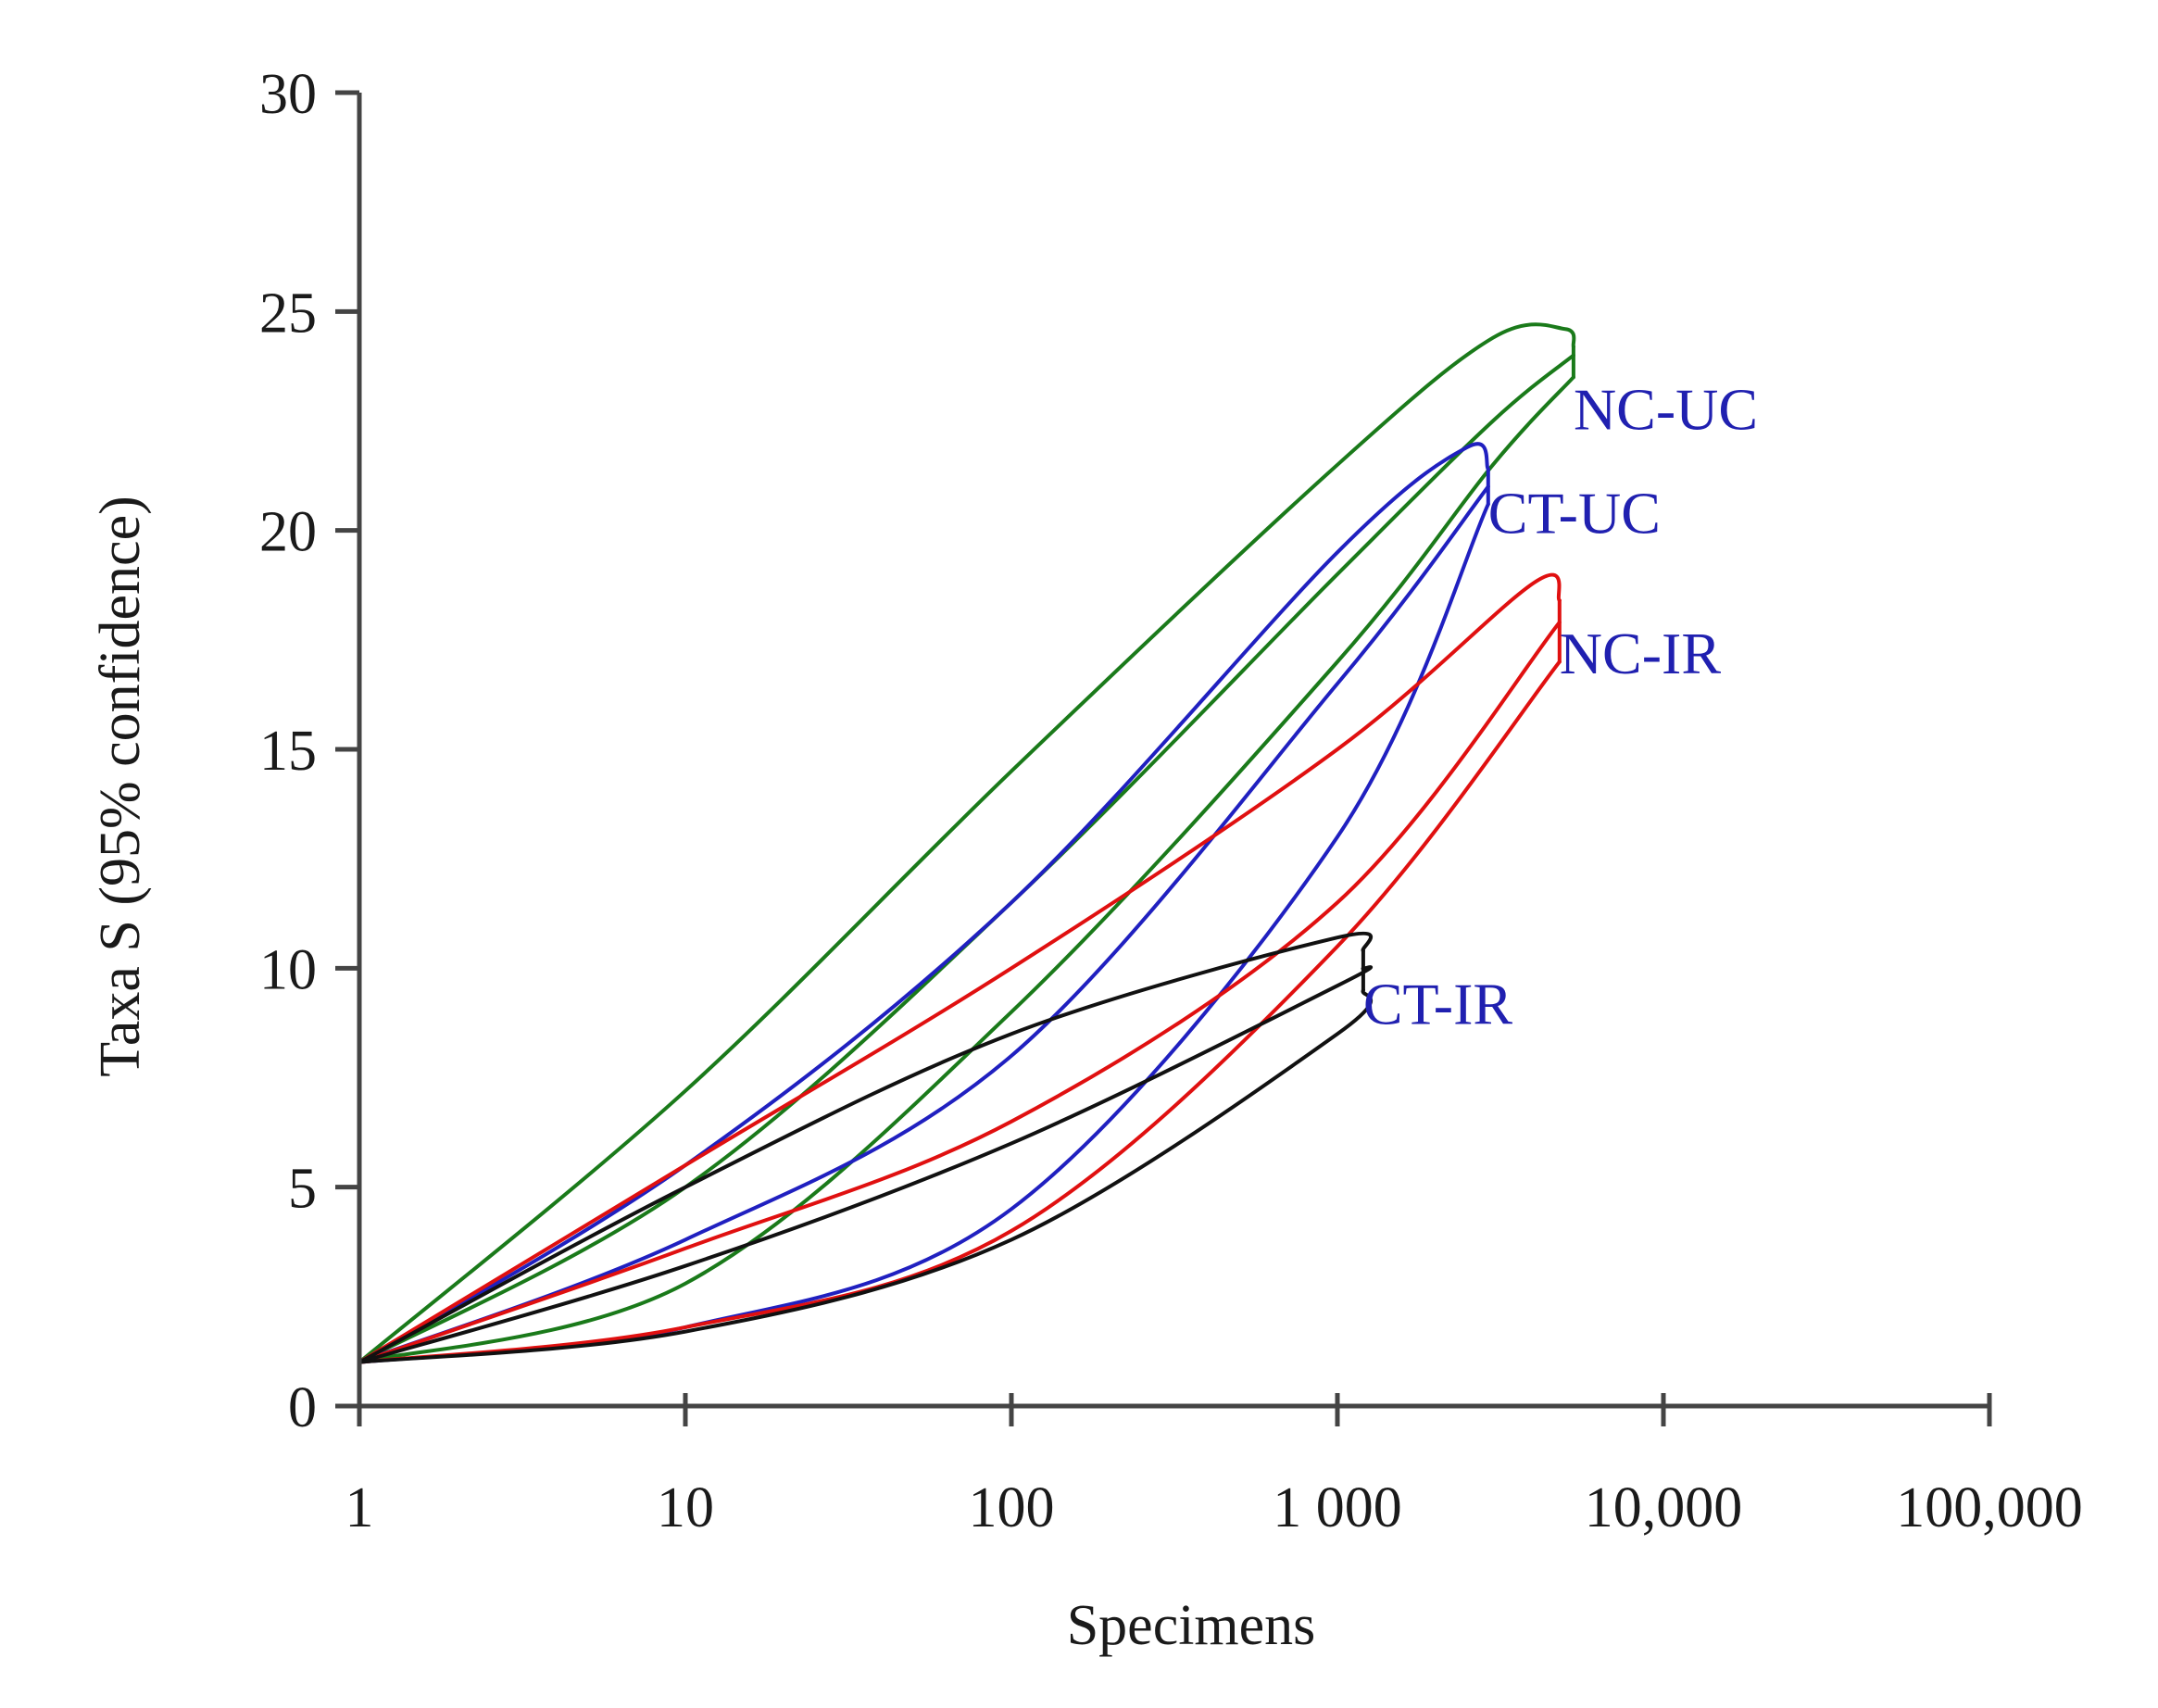  I want to click on x-tick-label: 100, so click(1012, 1508).